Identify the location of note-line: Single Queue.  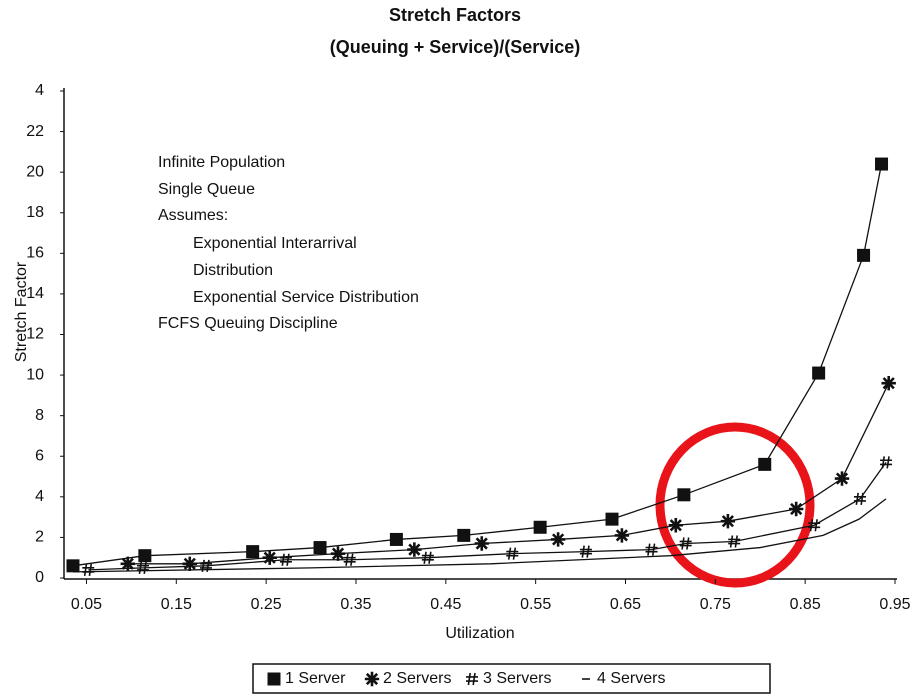
(206, 189).